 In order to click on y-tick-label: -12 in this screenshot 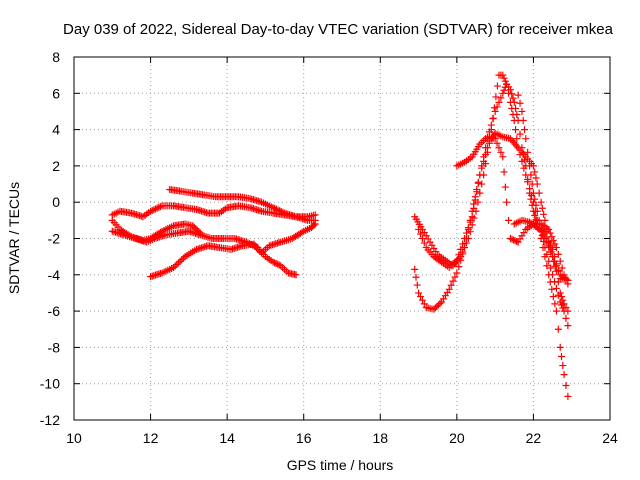, I will do `click(50, 420)`.